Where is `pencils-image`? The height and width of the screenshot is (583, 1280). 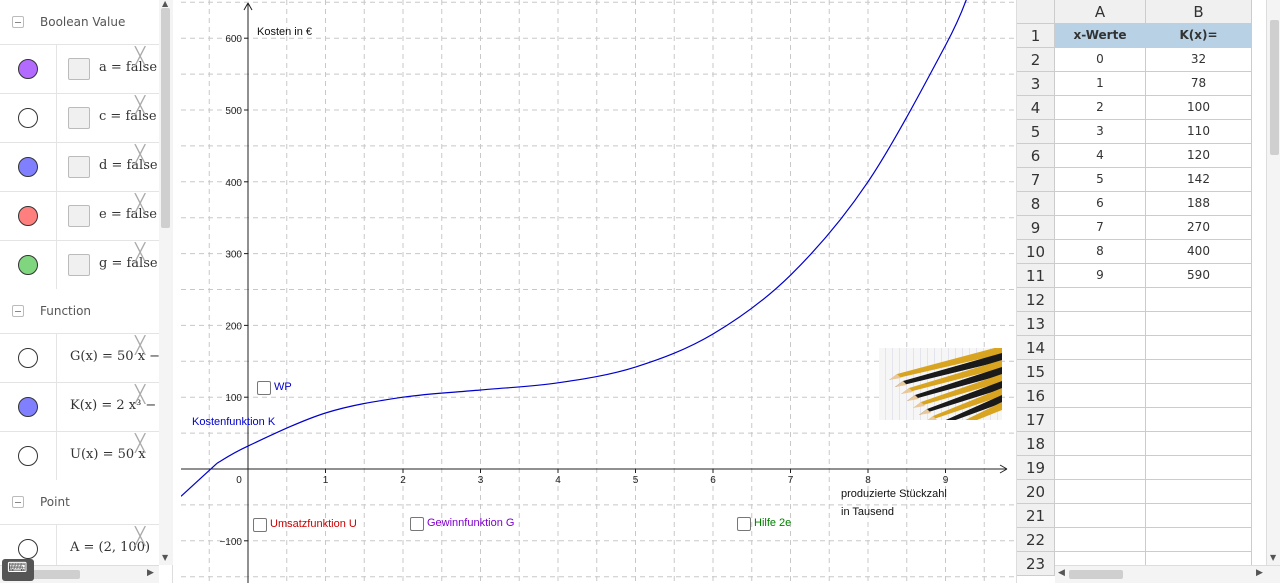 pencils-image is located at coordinates (940, 384).